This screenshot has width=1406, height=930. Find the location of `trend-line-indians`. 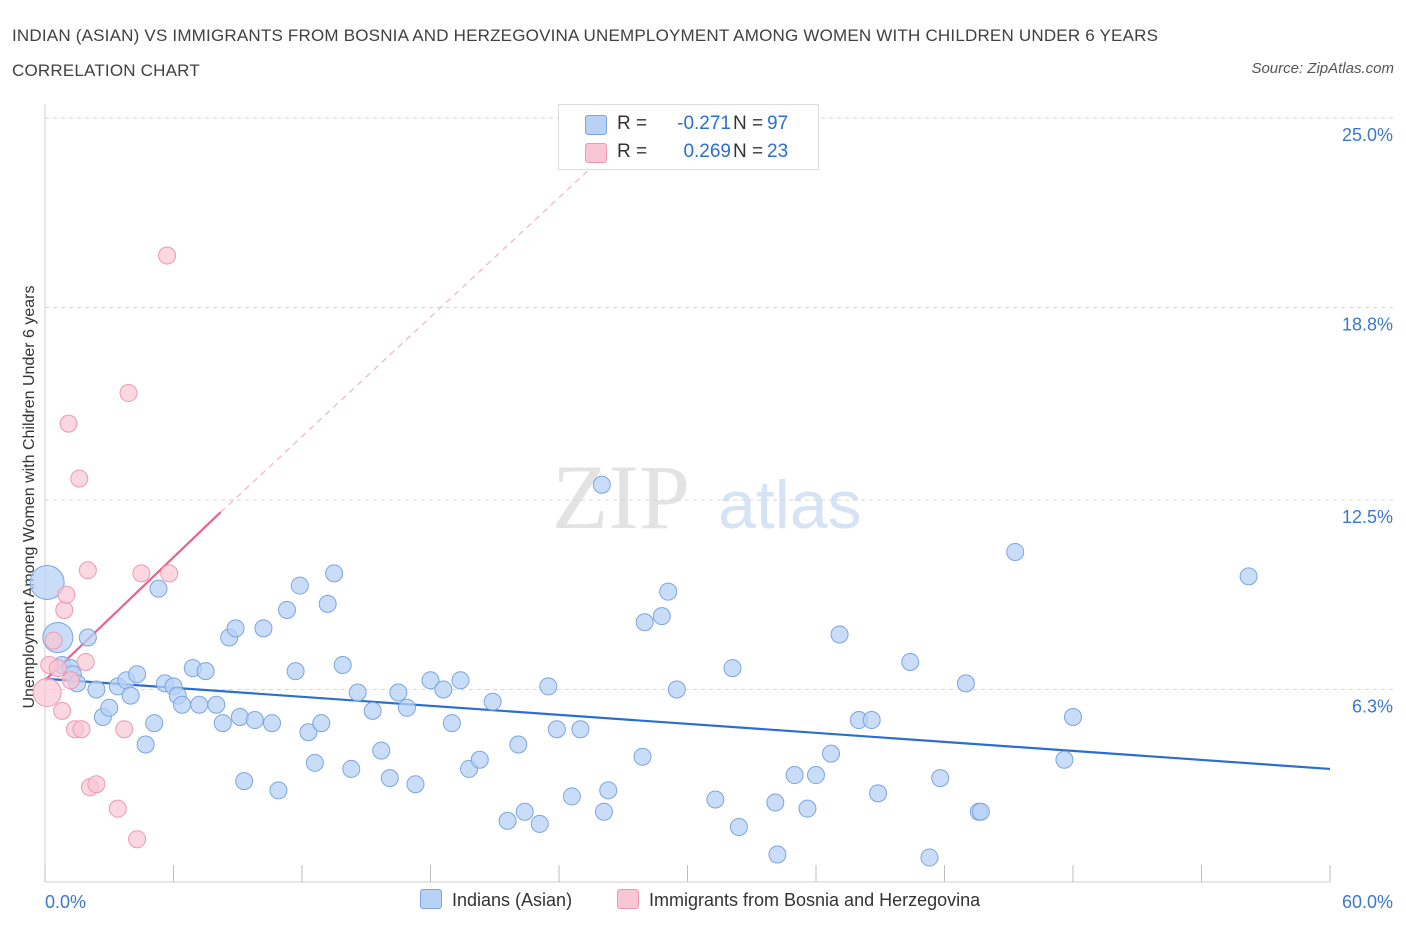

trend-line-indians is located at coordinates (687, 724).